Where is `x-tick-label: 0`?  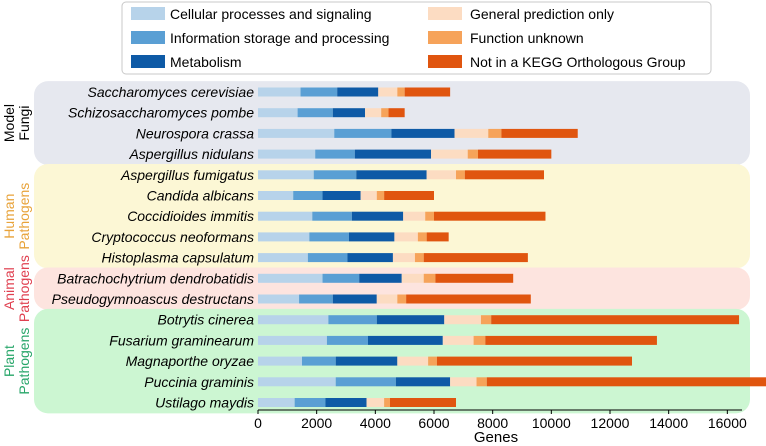
x-tick-label: 0 is located at coordinates (258, 423).